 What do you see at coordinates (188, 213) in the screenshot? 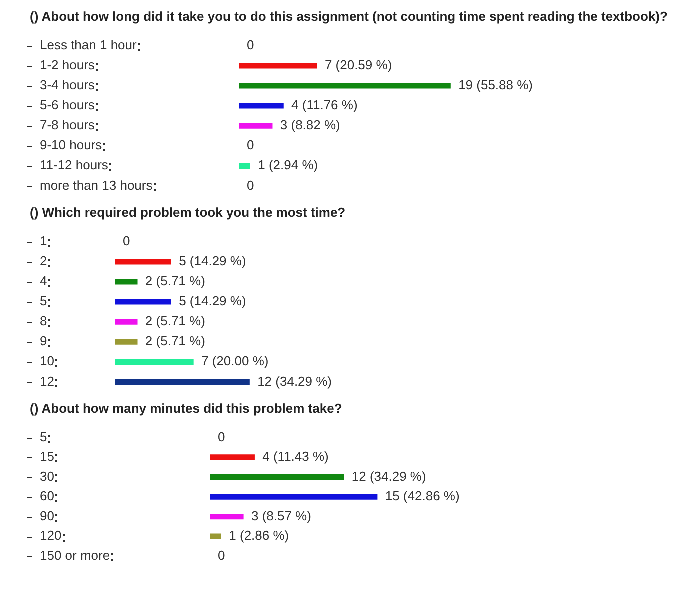
I see `chart-title: () Which required problem took you the most time?` at bounding box center [188, 213].